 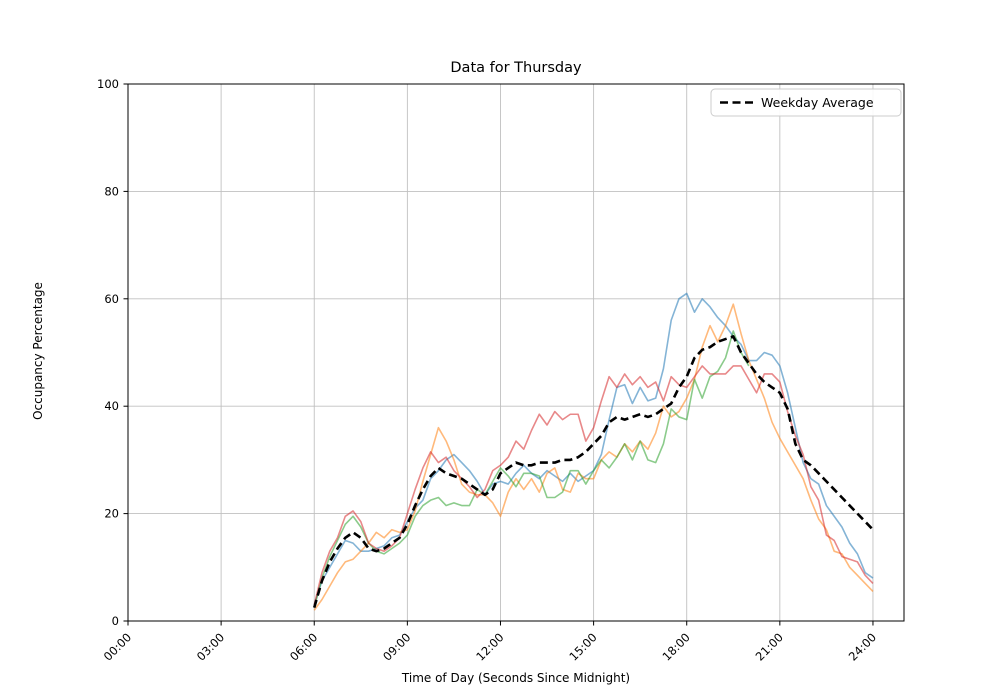 What do you see at coordinates (489, 646) in the screenshot?
I see `x-tick-label: 12:00` at bounding box center [489, 646].